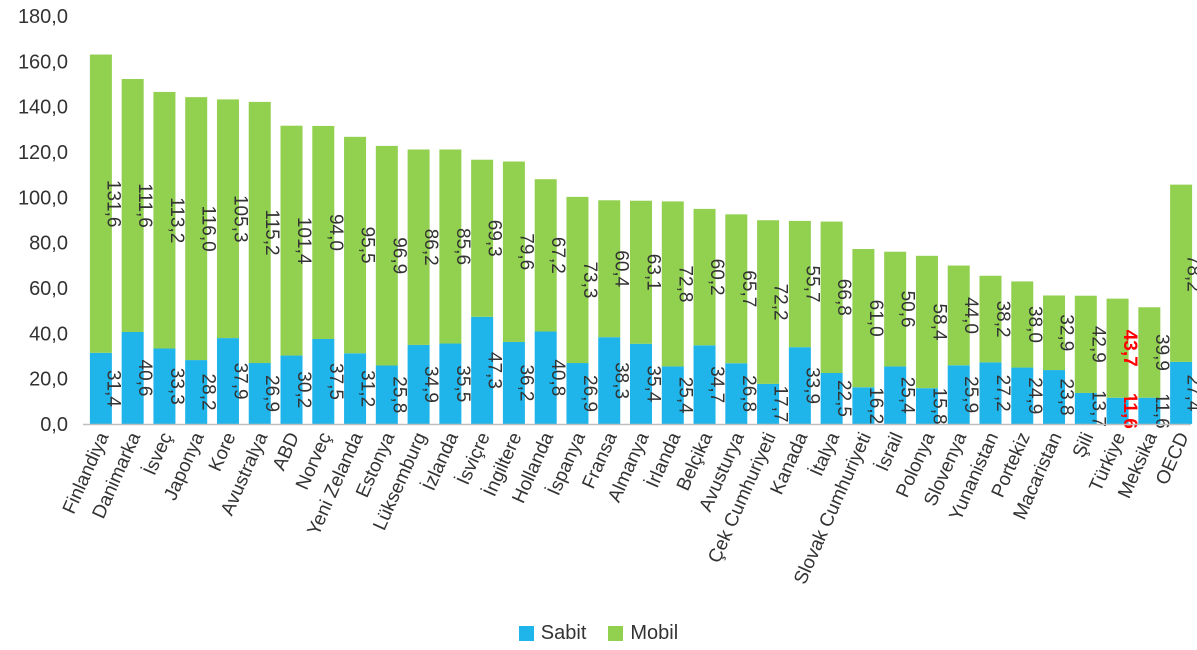 This screenshot has width=1197, height=650. I want to click on bar-mobil-irlanda, so click(672, 284).